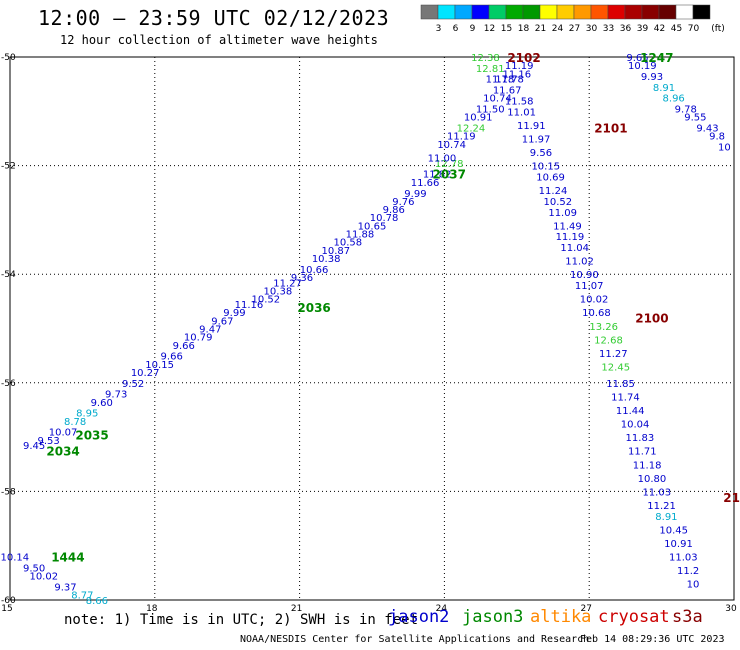 Image resolution: width=740 pixels, height=650 pixels. I want to click on swh-value: 11.78, so click(500, 80).